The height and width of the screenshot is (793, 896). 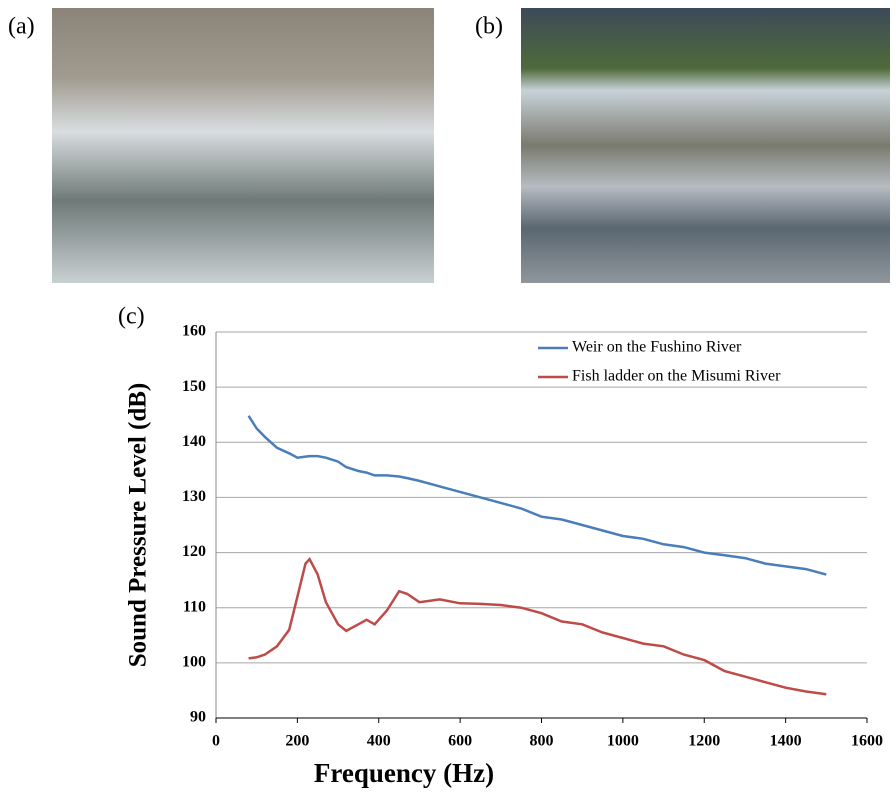 I want to click on y-tick-label: 150, so click(x=194, y=386).